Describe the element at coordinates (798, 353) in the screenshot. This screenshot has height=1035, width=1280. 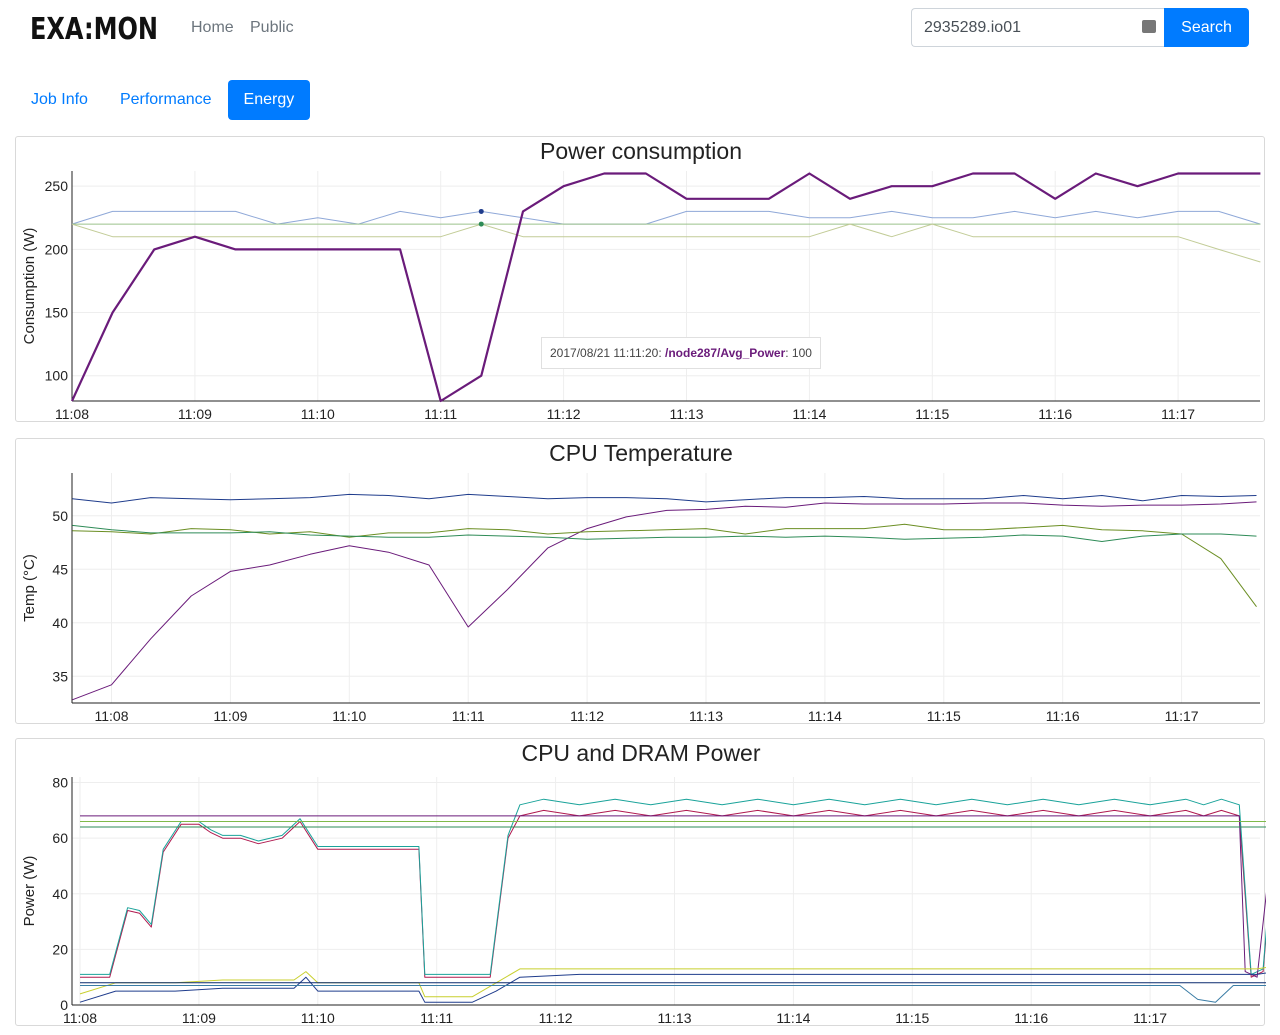
I see `tooltip-value: : 100` at that location.